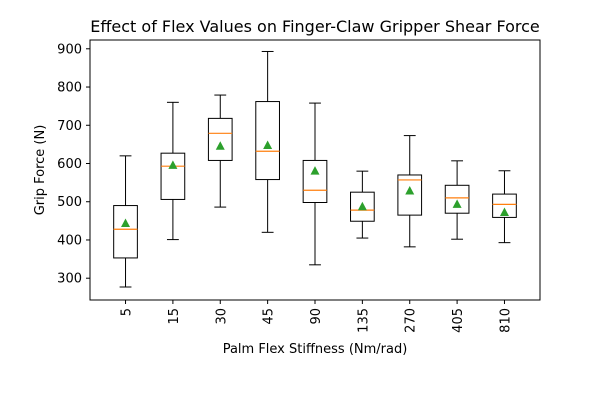 Image resolution: width=600 pixels, height=405 pixels. I want to click on x-tick-label: 405, so click(458, 320).